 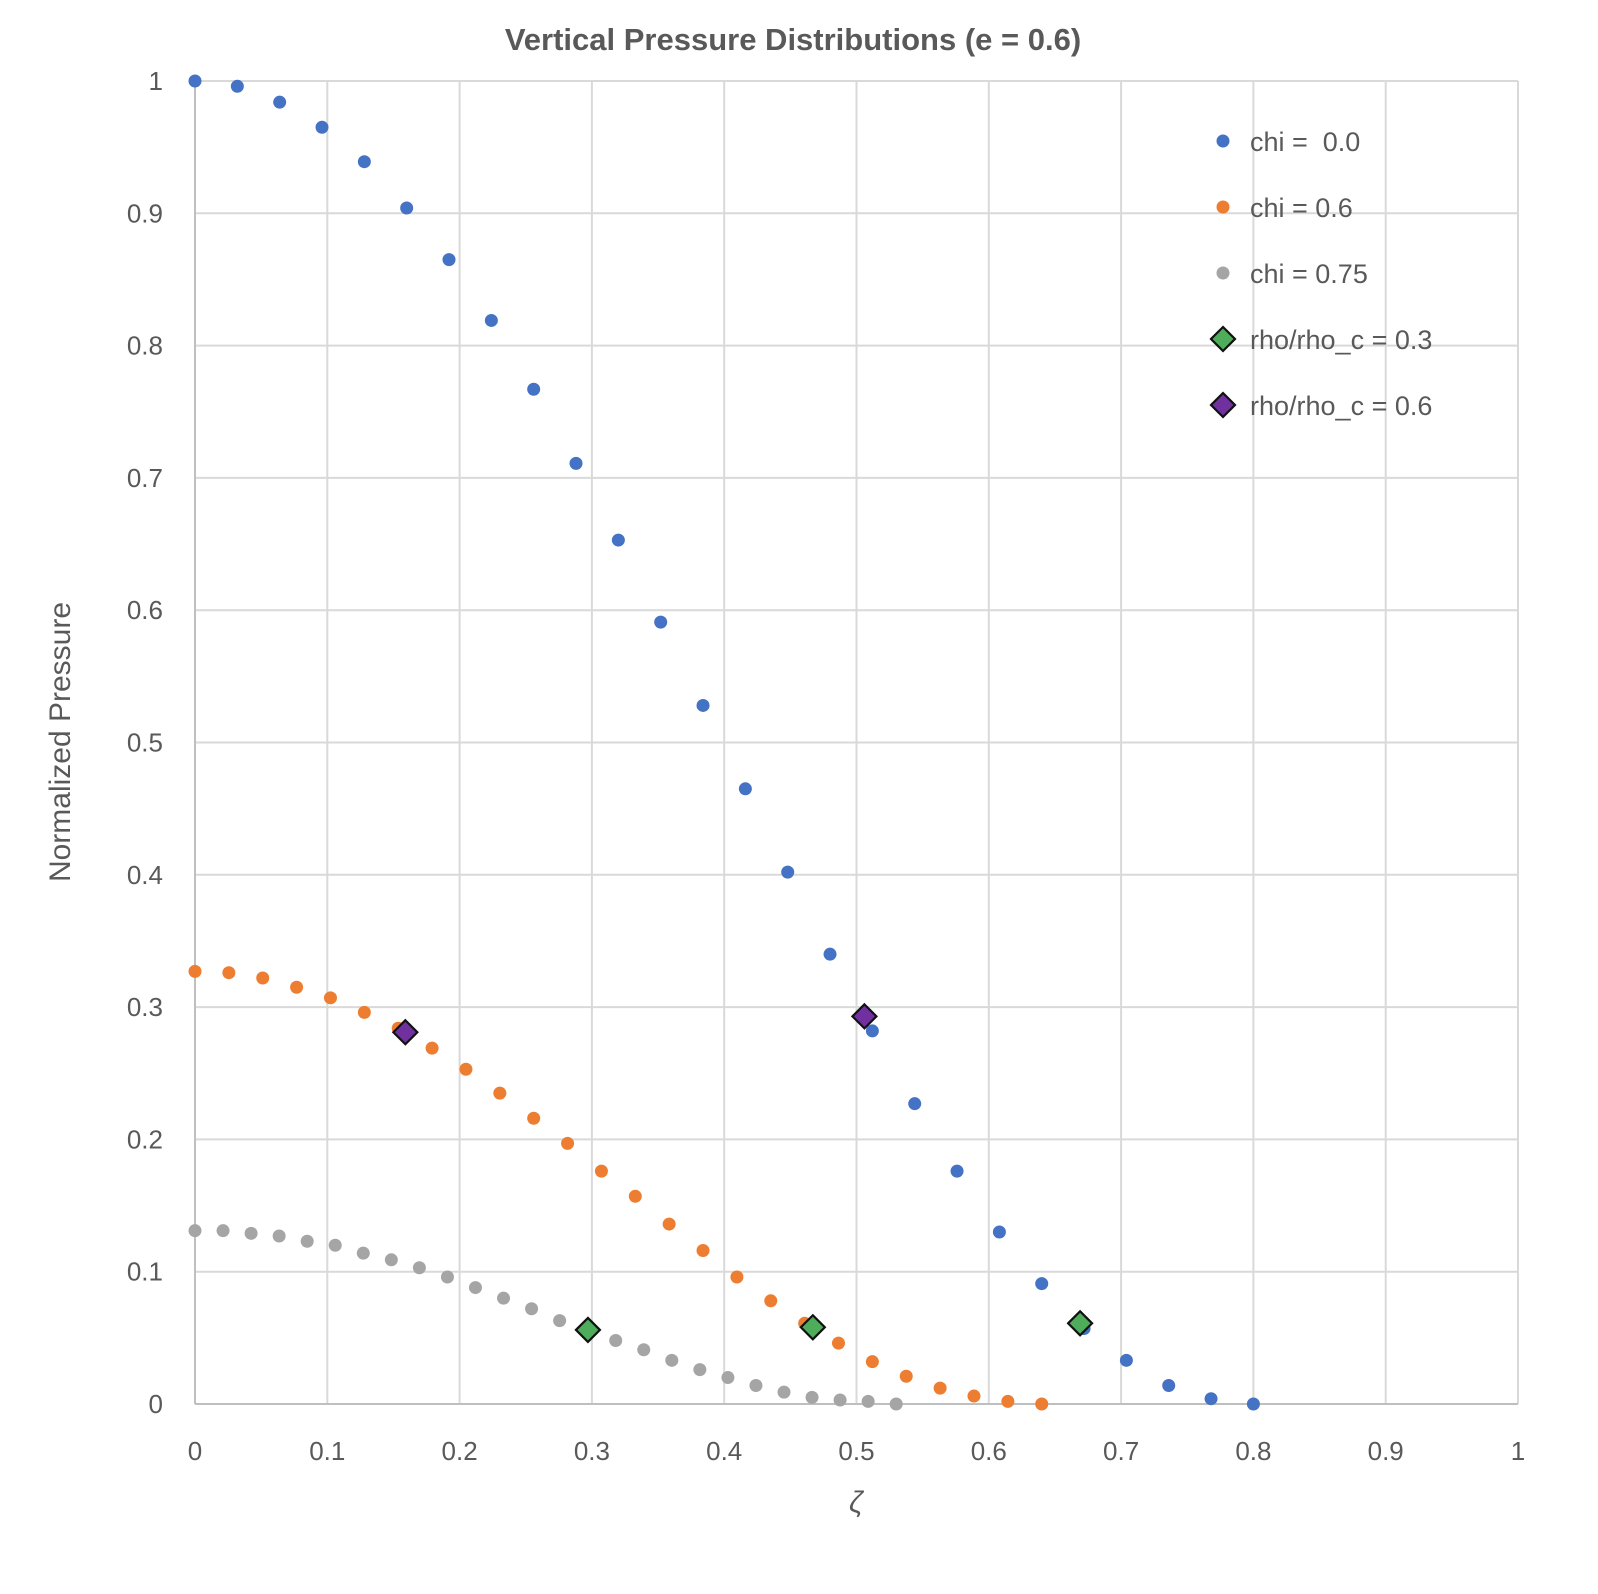 What do you see at coordinates (156, 1404) in the screenshot?
I see `y-tick-label: 0` at bounding box center [156, 1404].